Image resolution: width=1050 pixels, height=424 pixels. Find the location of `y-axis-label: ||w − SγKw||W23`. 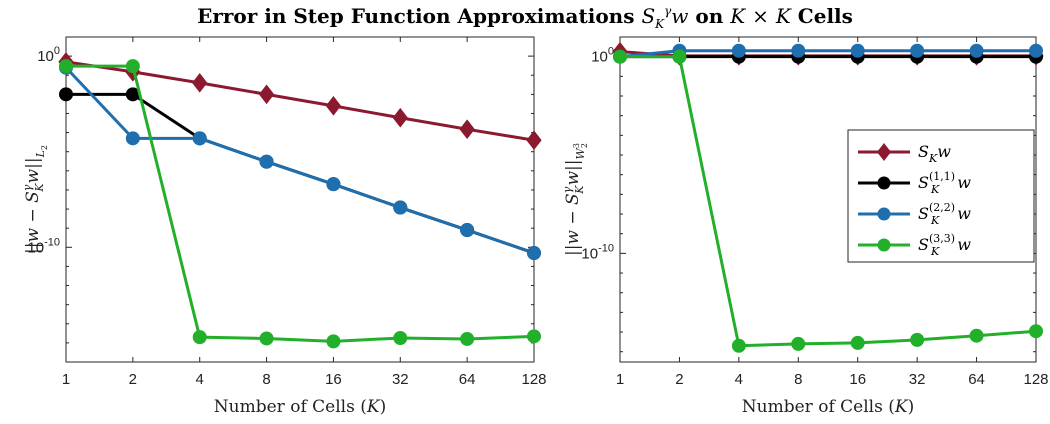

y-axis-label: ||w − SγKw||W23 is located at coordinates (575, 199).